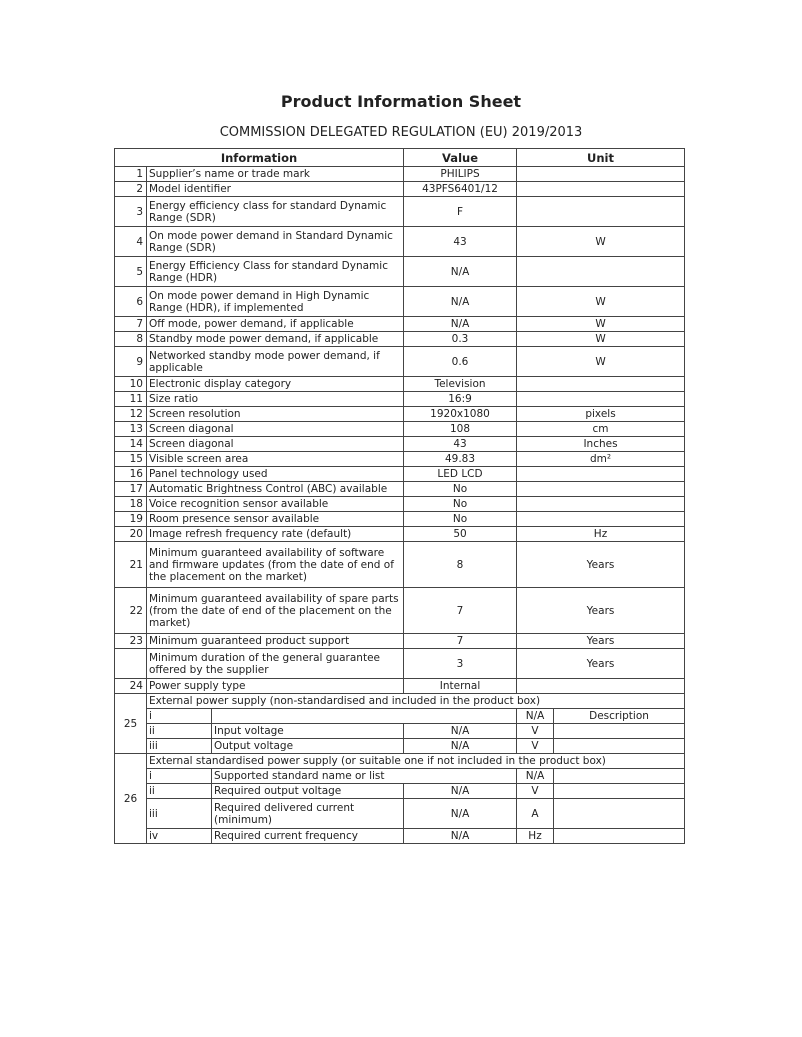  What do you see at coordinates (275, 459) in the screenshot?
I see `row-label: Visible screen area` at bounding box center [275, 459].